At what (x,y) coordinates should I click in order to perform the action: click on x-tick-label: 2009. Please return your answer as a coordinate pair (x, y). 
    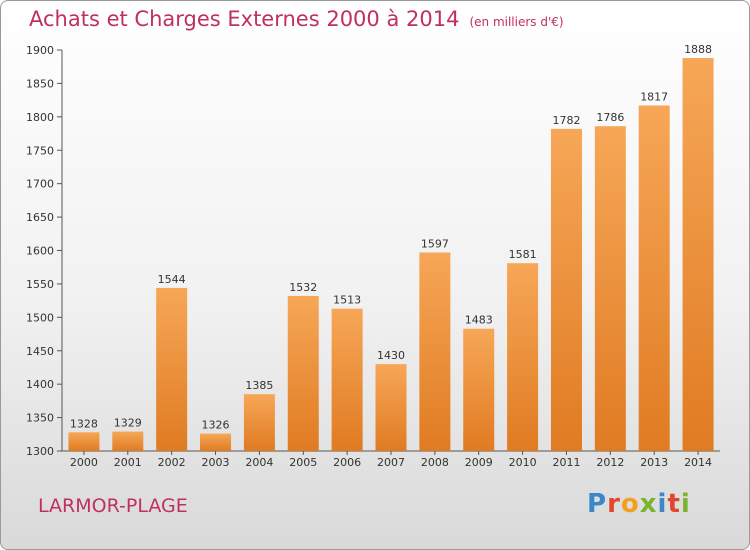
    Looking at the image, I should click on (479, 462).